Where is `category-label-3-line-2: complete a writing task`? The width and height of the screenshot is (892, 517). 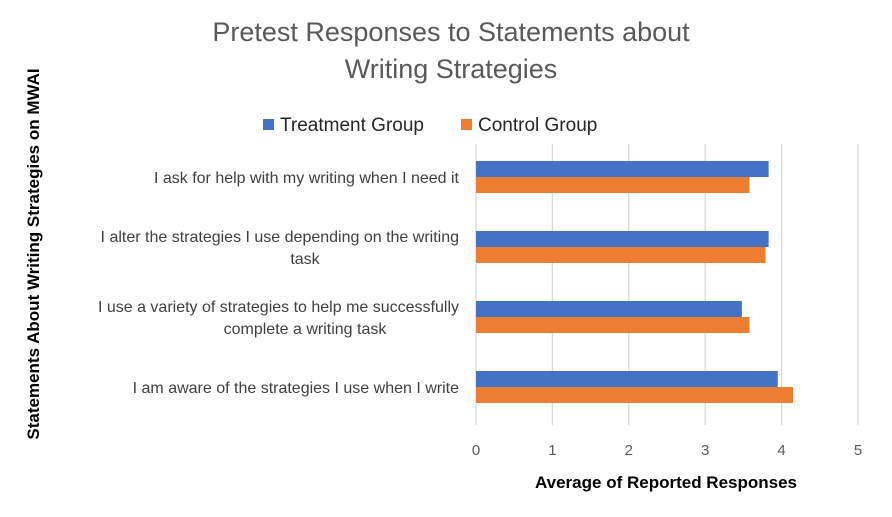 category-label-3-line-2: complete a writing task is located at coordinates (306, 329).